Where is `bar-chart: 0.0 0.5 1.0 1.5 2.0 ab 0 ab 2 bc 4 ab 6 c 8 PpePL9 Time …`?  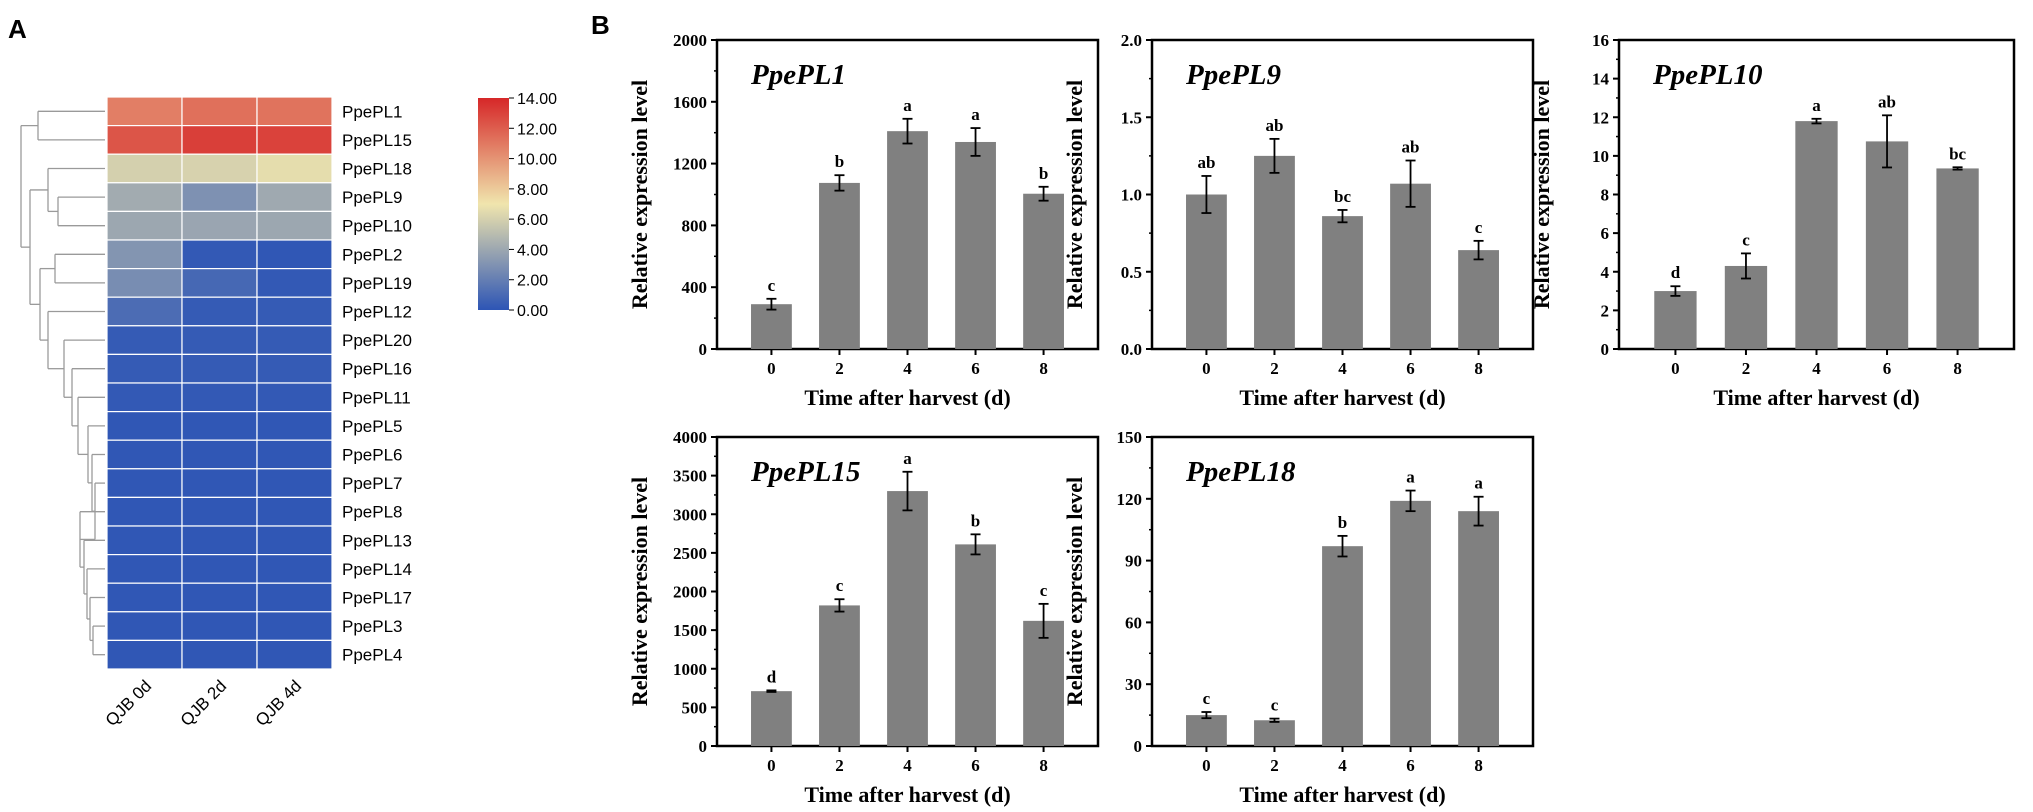 bar-chart: 0.0 0.5 1.0 1.5 2.0 ab 0 ab 2 bc 4 ab 6 c 8 PpePL9 Time … is located at coordinates (1298, 220).